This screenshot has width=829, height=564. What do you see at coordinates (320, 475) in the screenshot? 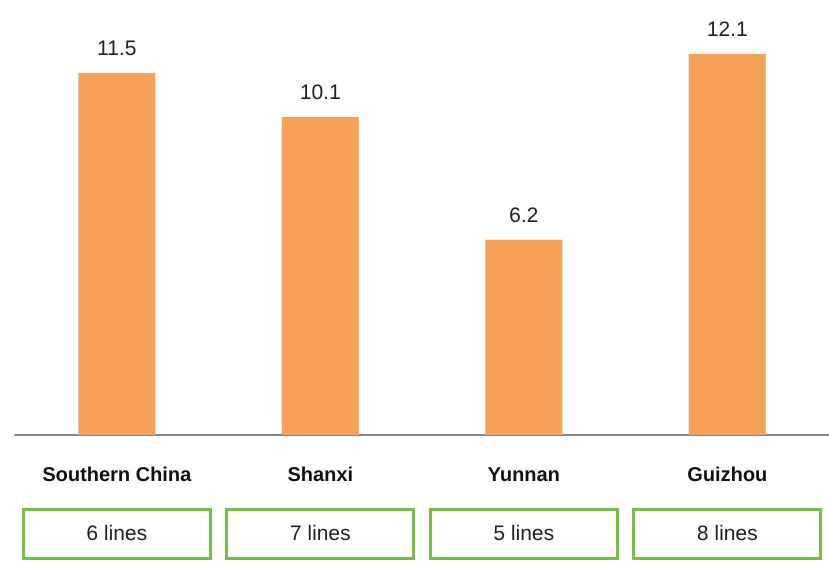
I see `x-tick-label: Shanxi` at bounding box center [320, 475].